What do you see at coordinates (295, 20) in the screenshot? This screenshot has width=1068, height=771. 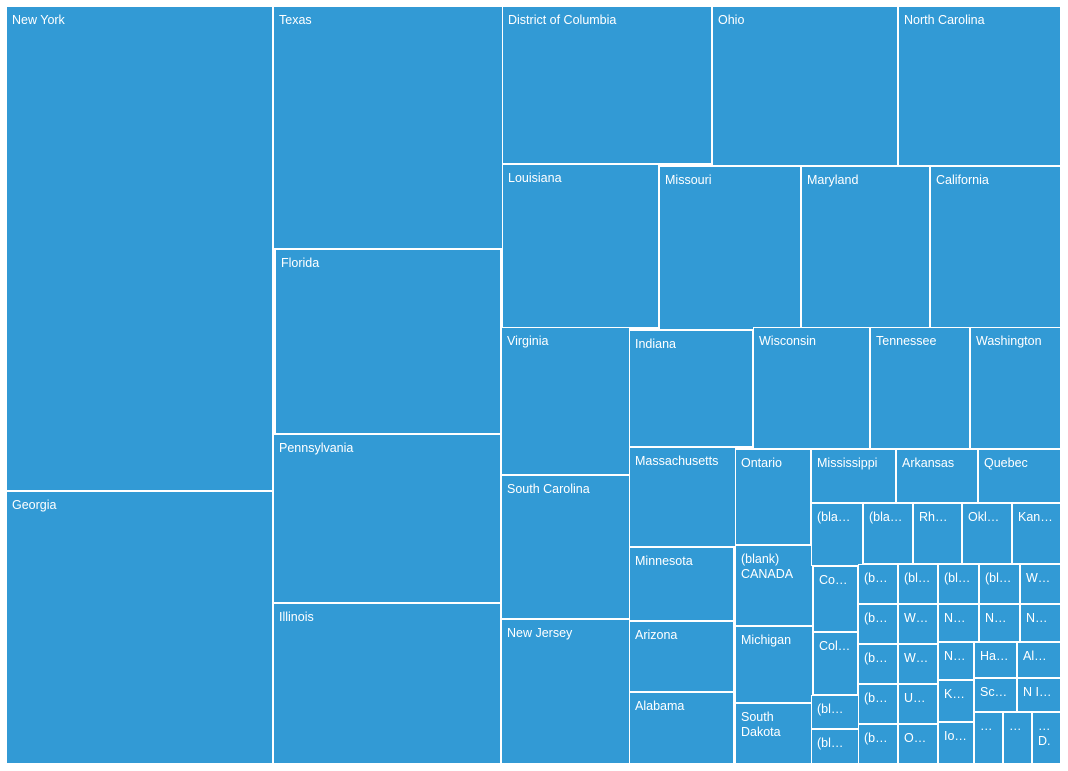 I see `treemap-tile-label: Texas` at bounding box center [295, 20].